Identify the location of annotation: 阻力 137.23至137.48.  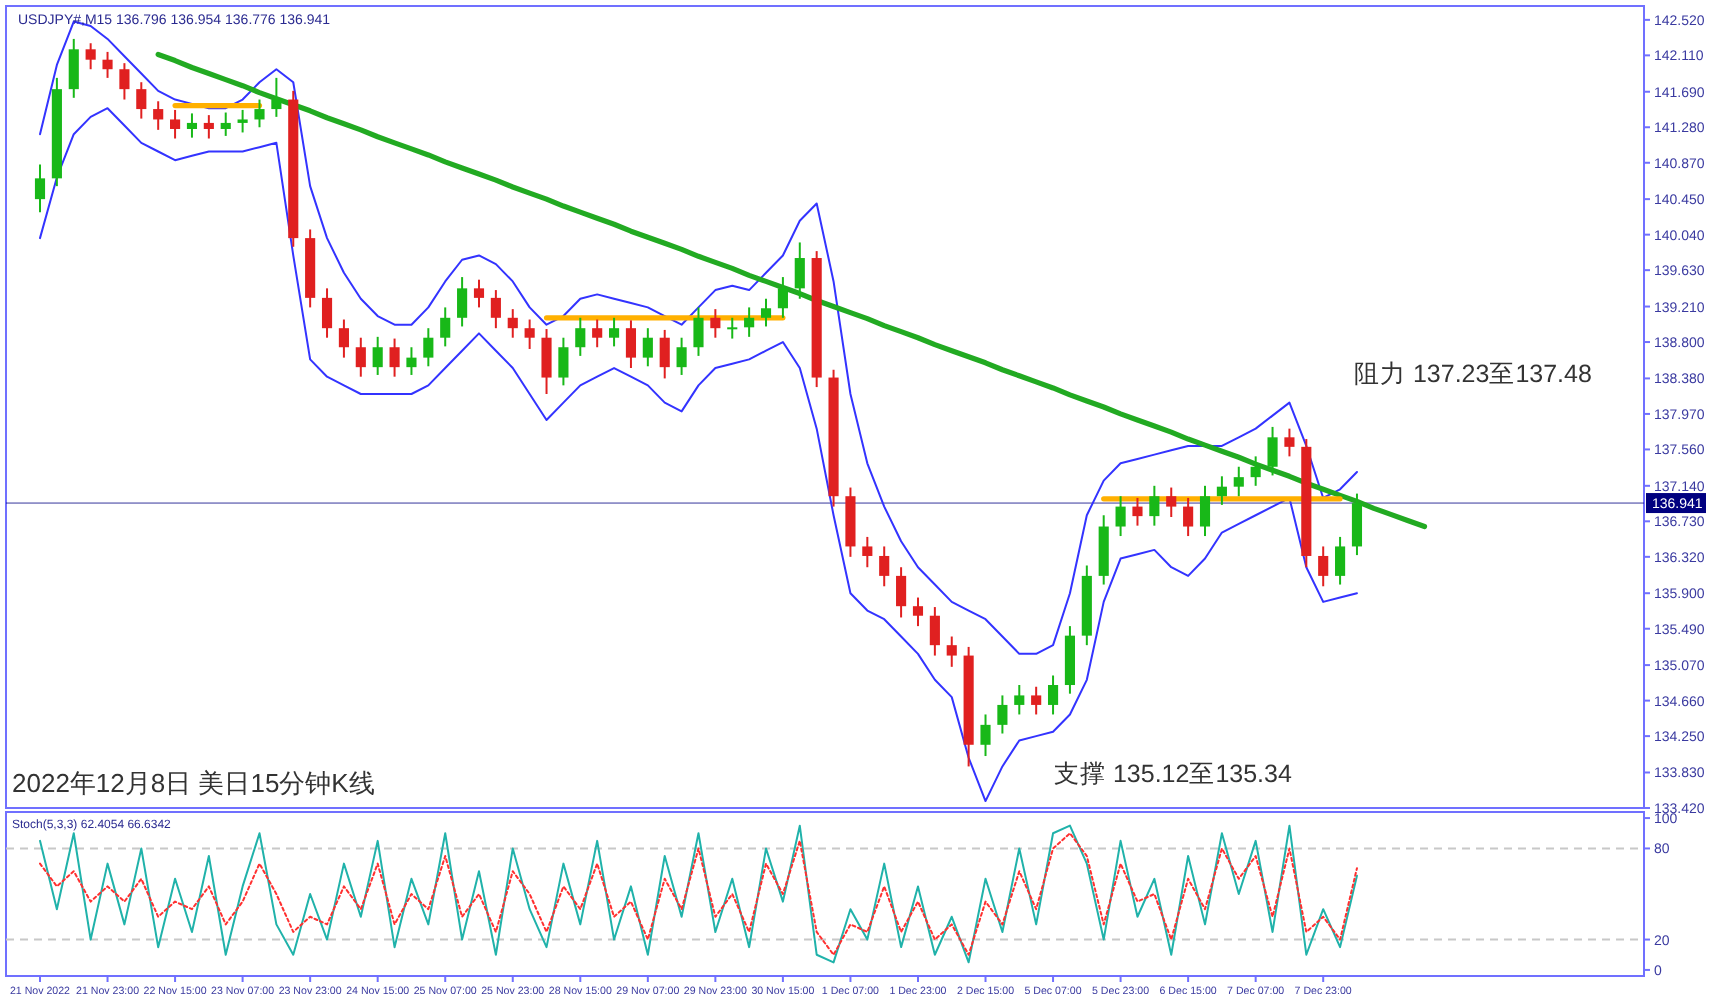
(1473, 374).